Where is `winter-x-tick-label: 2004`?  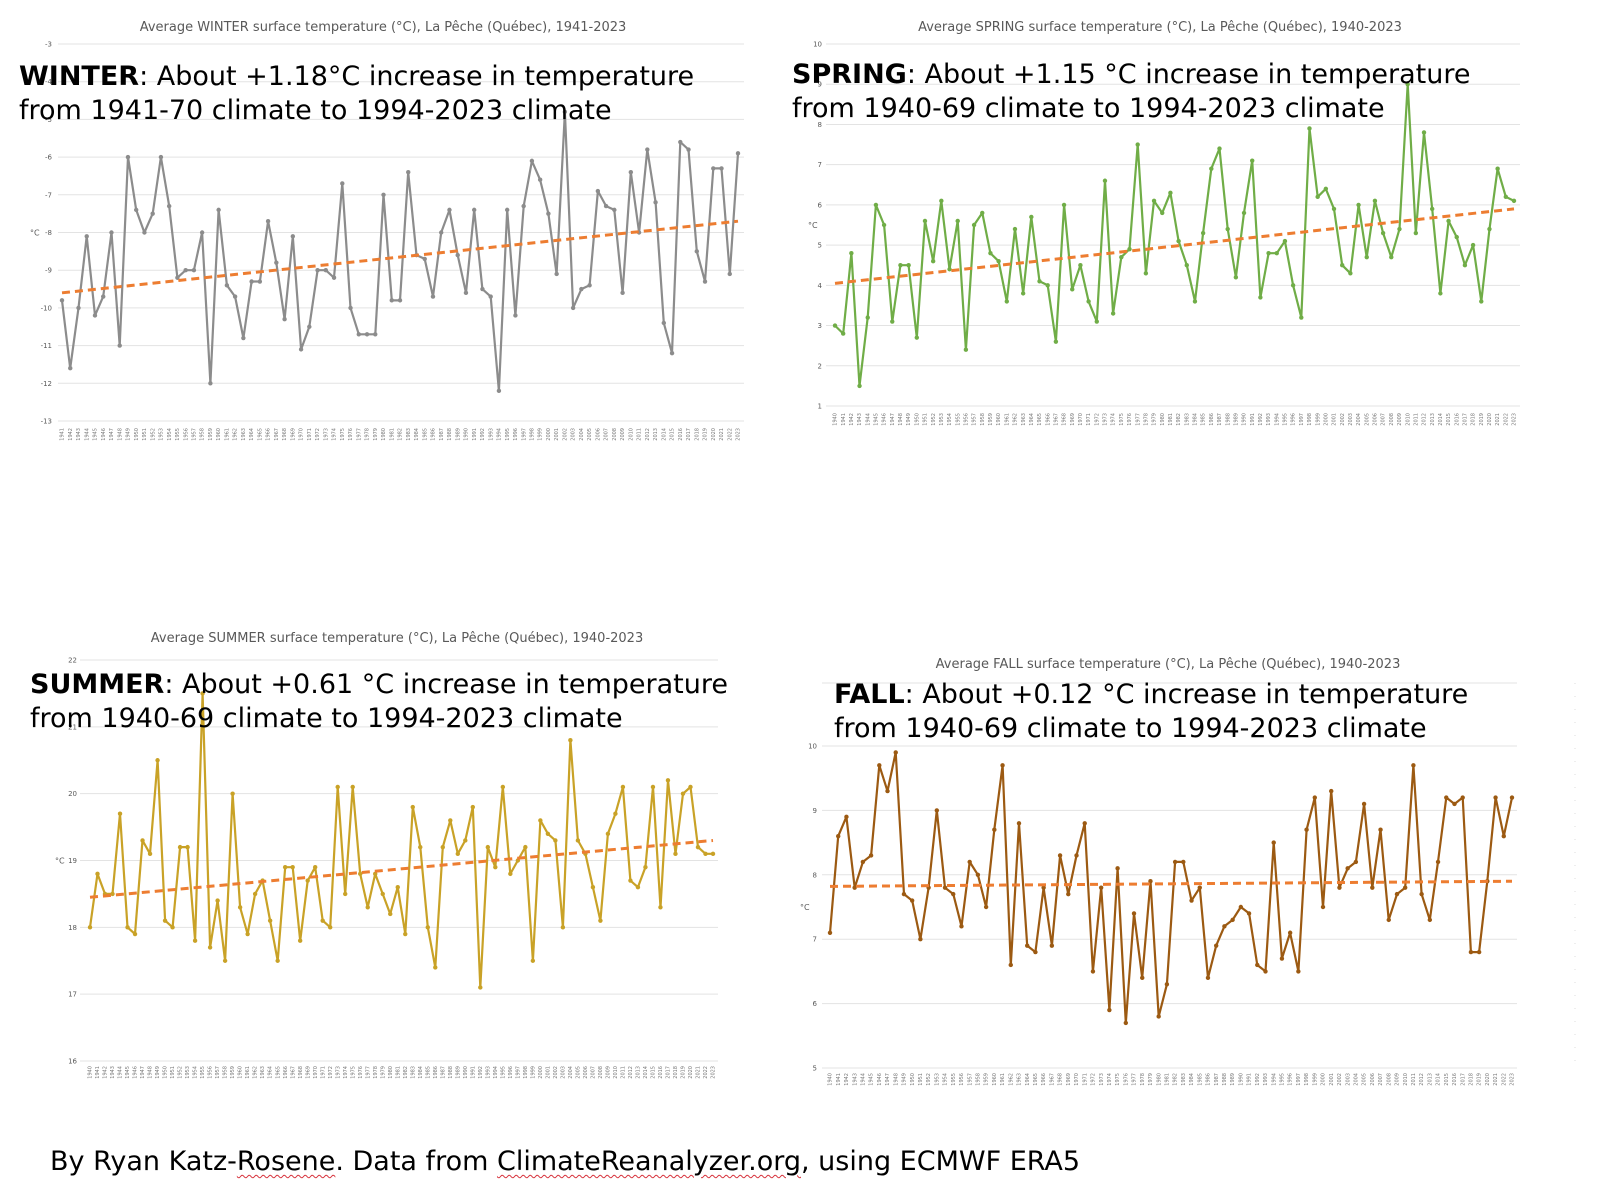
winter-x-tick-label: 2004 is located at coordinates (582, 434).